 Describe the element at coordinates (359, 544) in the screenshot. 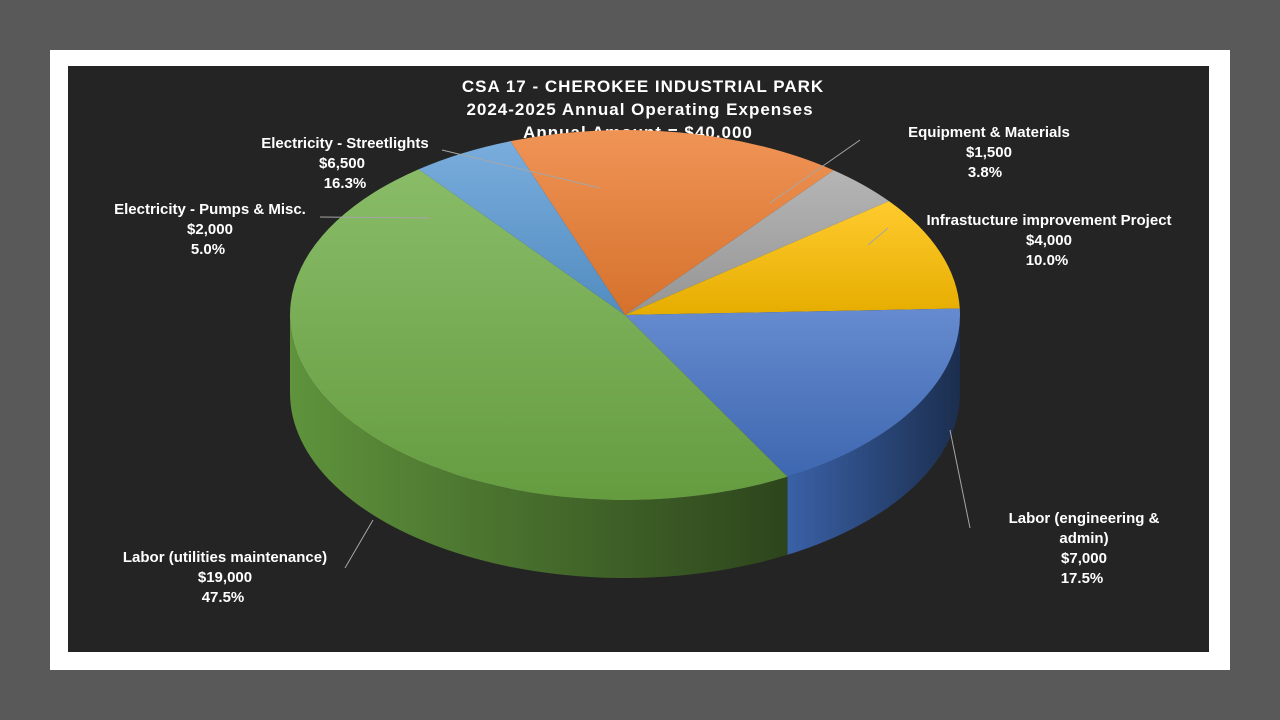

I see `leader-line-labor-utilities-maintenance` at that location.